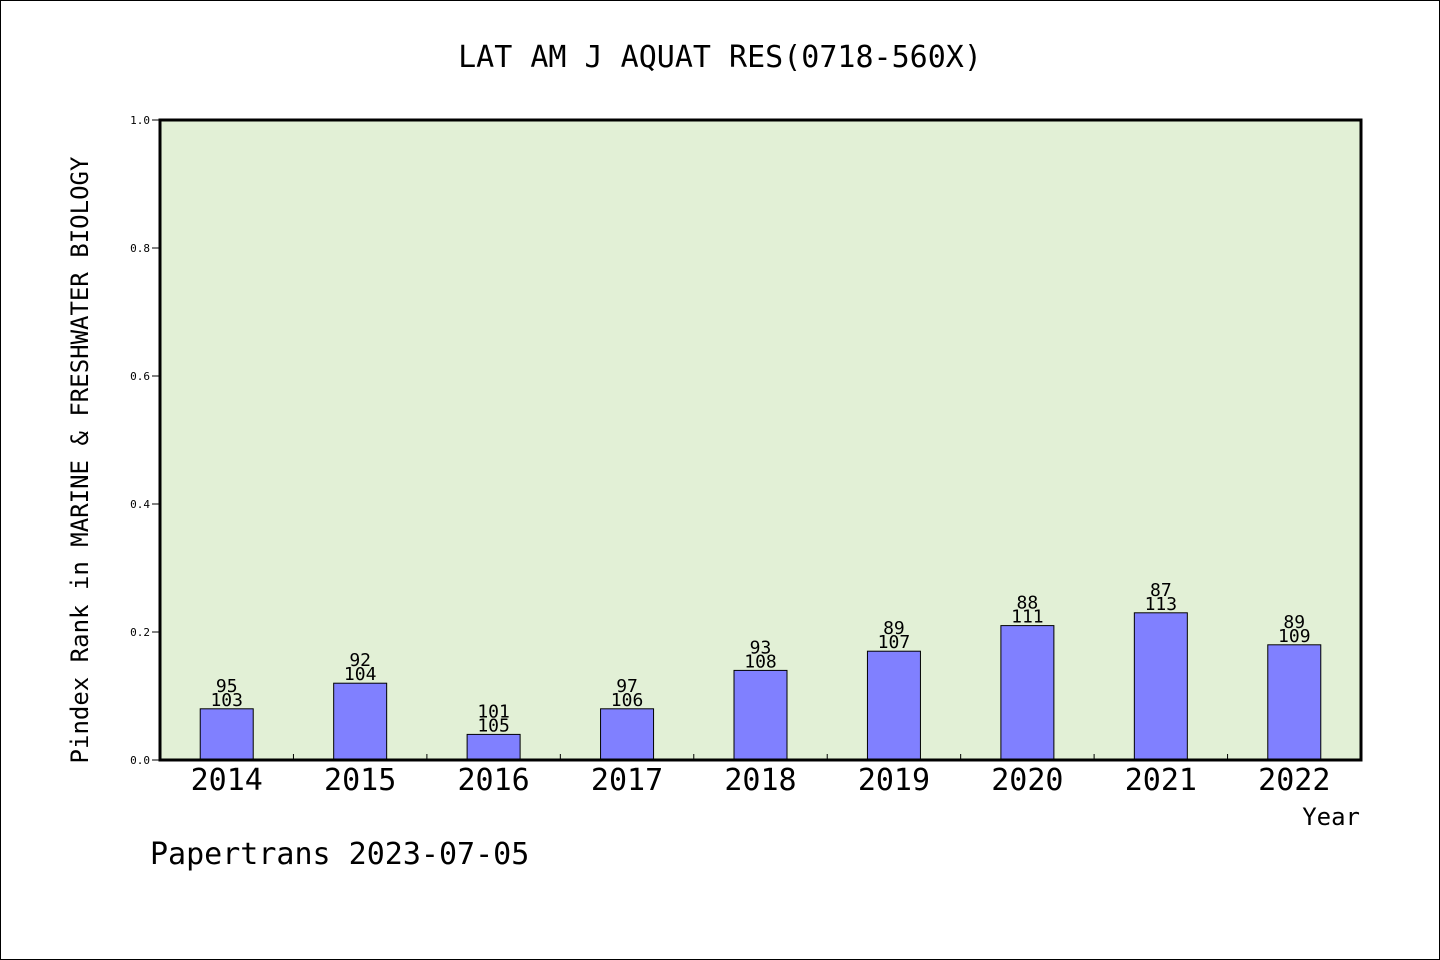  What do you see at coordinates (1331, 817) in the screenshot?
I see `x-axis-label: Year` at bounding box center [1331, 817].